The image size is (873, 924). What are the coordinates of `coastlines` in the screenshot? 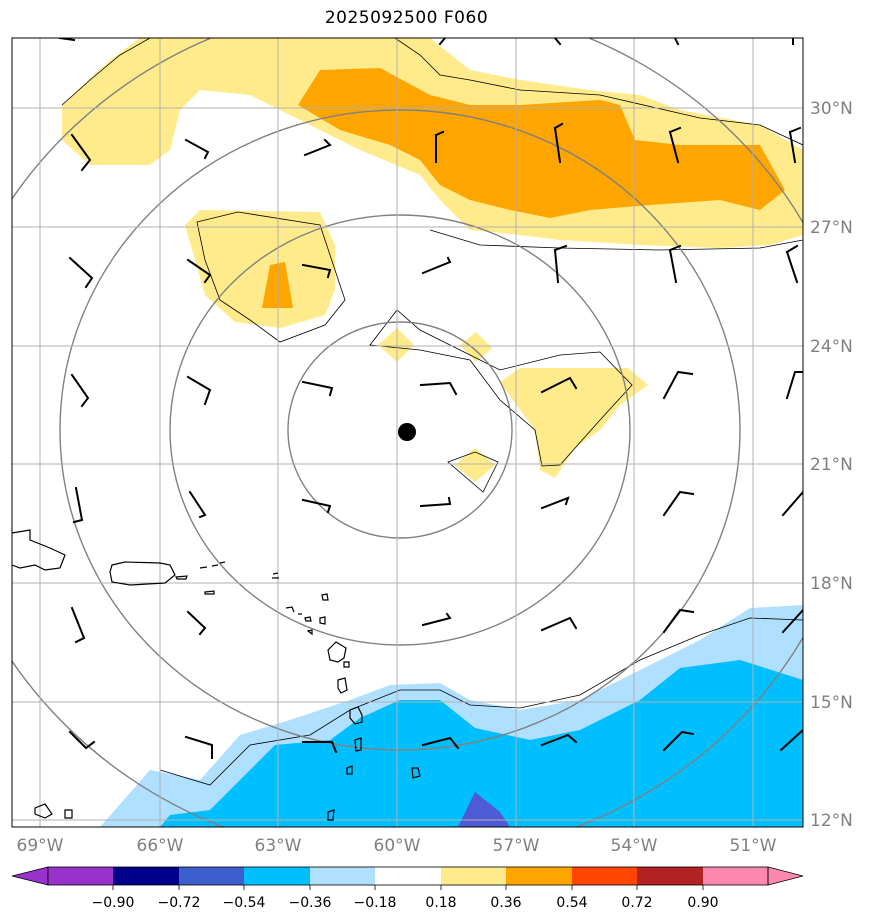 It's located at (216, 675).